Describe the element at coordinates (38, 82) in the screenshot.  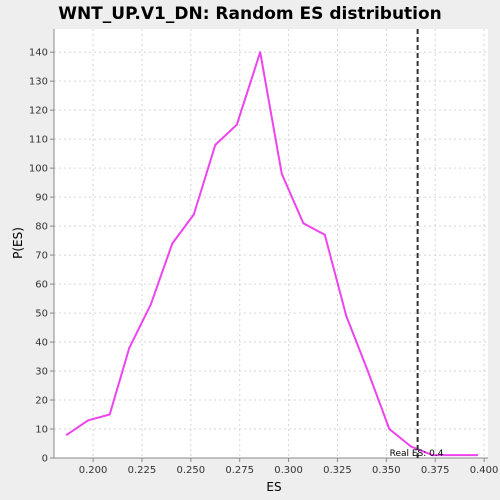
I see `y-tick-label: 130` at that location.